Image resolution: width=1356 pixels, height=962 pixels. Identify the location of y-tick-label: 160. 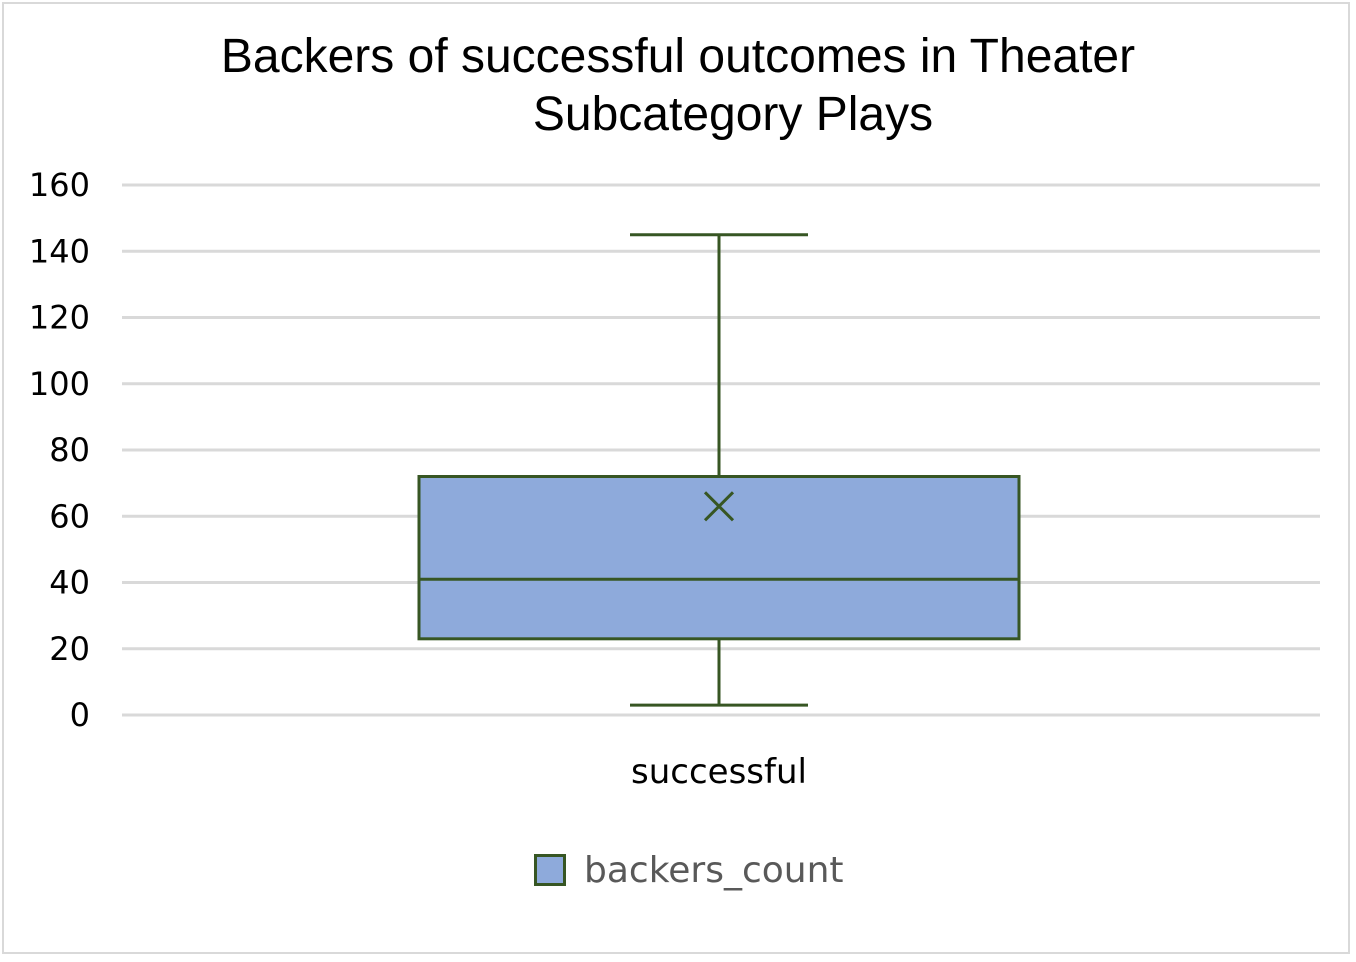
(59, 185).